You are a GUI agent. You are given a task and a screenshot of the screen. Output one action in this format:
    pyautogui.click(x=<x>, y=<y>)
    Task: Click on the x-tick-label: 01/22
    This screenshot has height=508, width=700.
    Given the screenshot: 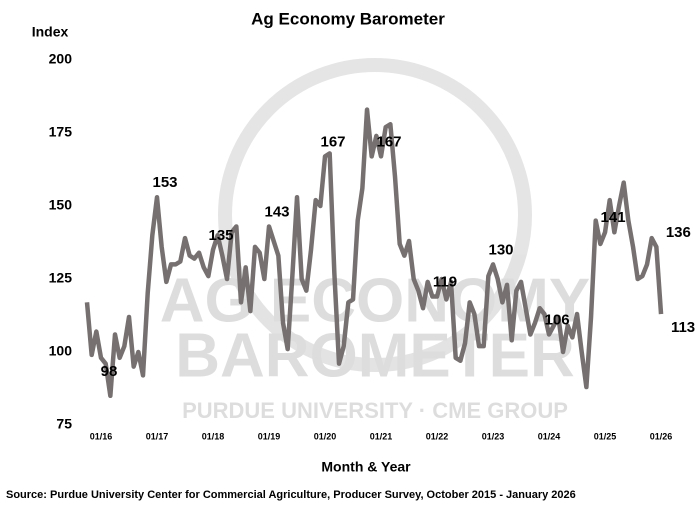 What is the action you would take?
    pyautogui.click(x=437, y=436)
    